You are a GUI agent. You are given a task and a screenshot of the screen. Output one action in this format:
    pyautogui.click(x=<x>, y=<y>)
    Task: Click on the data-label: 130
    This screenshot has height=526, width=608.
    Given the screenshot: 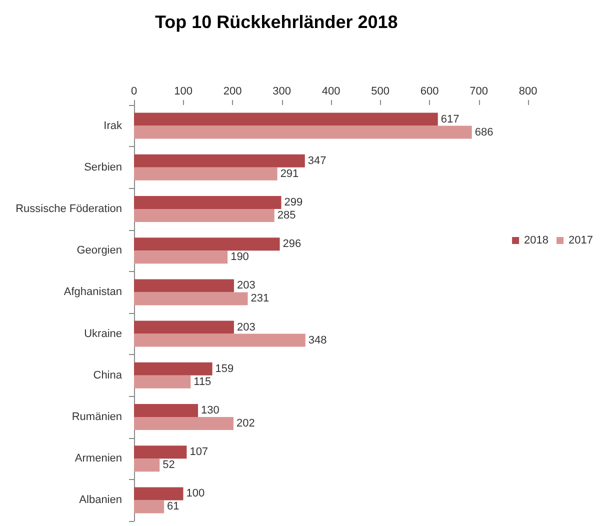 What is the action you would take?
    pyautogui.click(x=210, y=410)
    